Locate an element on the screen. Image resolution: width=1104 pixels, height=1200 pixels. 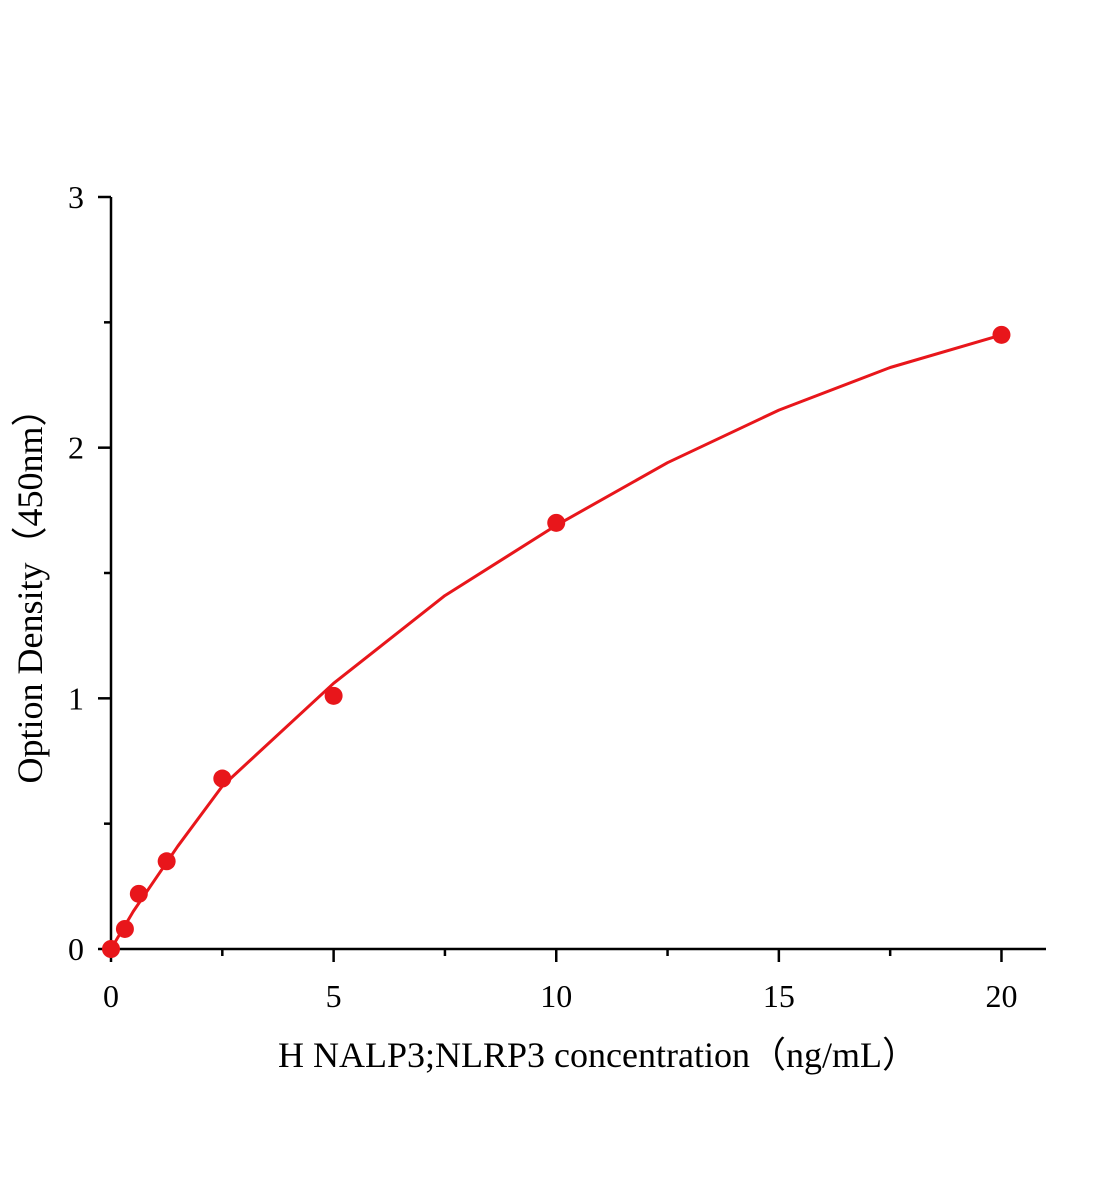
y-tick-label: 0 is located at coordinates (76, 949).